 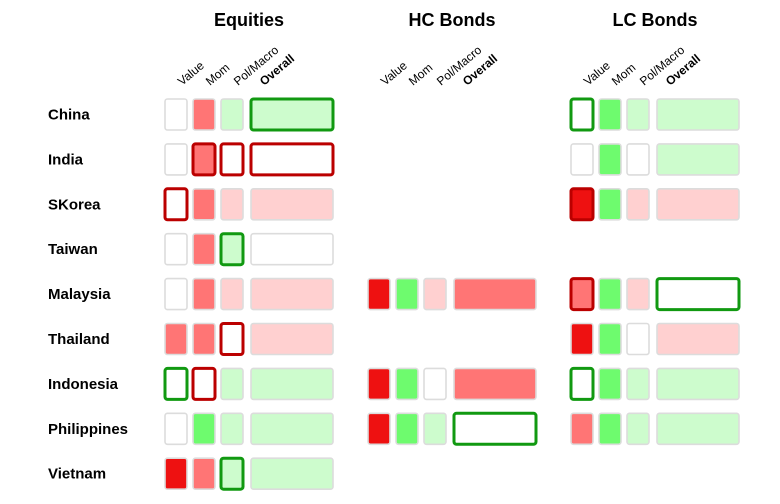 I want to click on row-label-3: Taiwan, so click(x=73, y=249).